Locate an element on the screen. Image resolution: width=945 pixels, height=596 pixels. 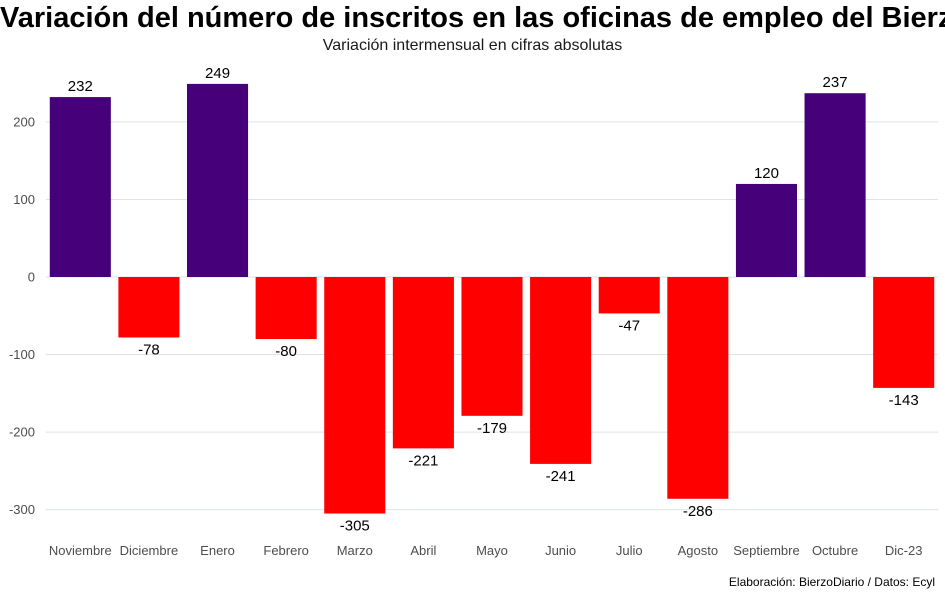
x-tick-label: Septiembre is located at coordinates (766, 550).